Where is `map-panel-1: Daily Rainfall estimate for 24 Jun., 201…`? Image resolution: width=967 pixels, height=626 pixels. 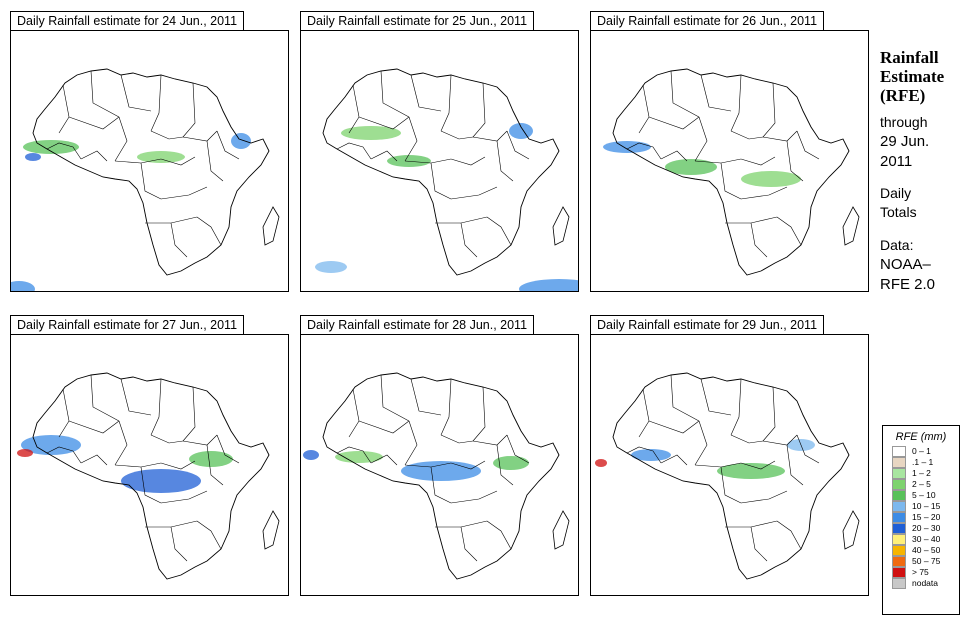
map-panel-1: Daily Rainfall estimate for 24 Jun., 201… is located at coordinates (149, 151).